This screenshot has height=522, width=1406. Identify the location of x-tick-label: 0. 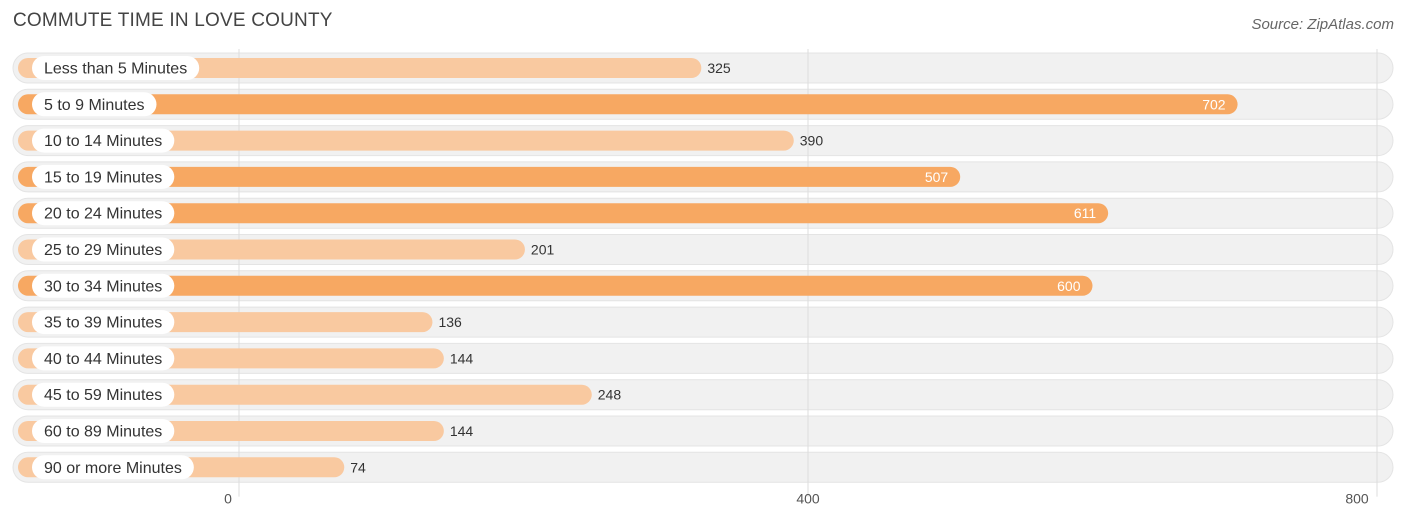
(228, 499).